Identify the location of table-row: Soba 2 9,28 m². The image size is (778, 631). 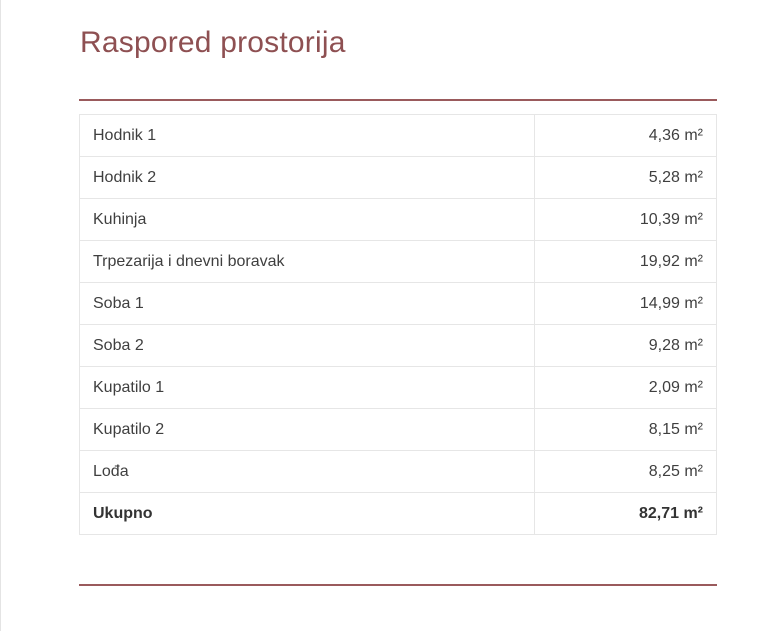
(398, 345).